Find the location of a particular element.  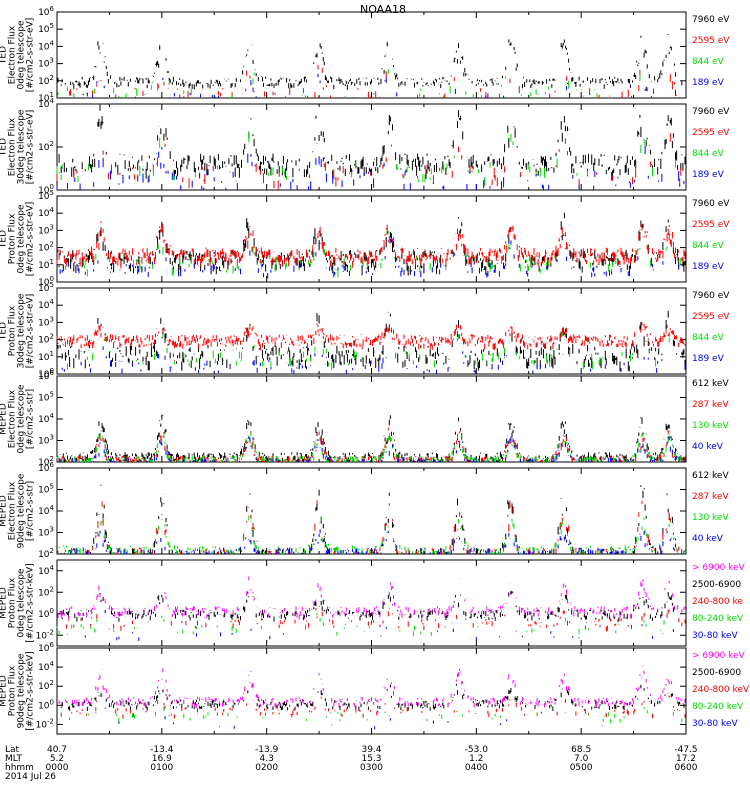

time-tick-mlt: 15.3 is located at coordinates (371, 759).